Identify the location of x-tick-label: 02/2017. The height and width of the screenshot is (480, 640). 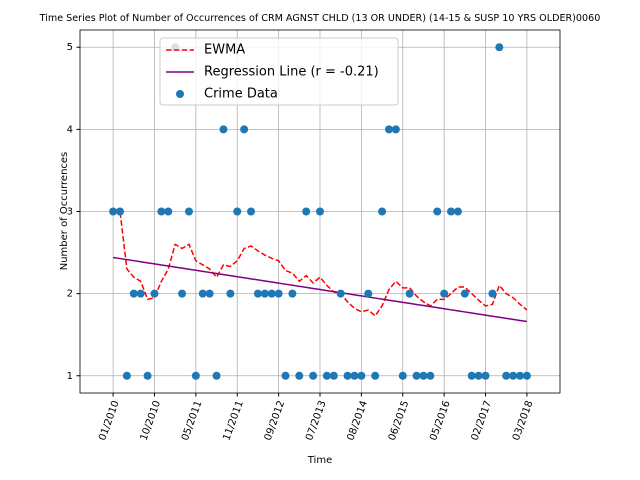
(482, 420).